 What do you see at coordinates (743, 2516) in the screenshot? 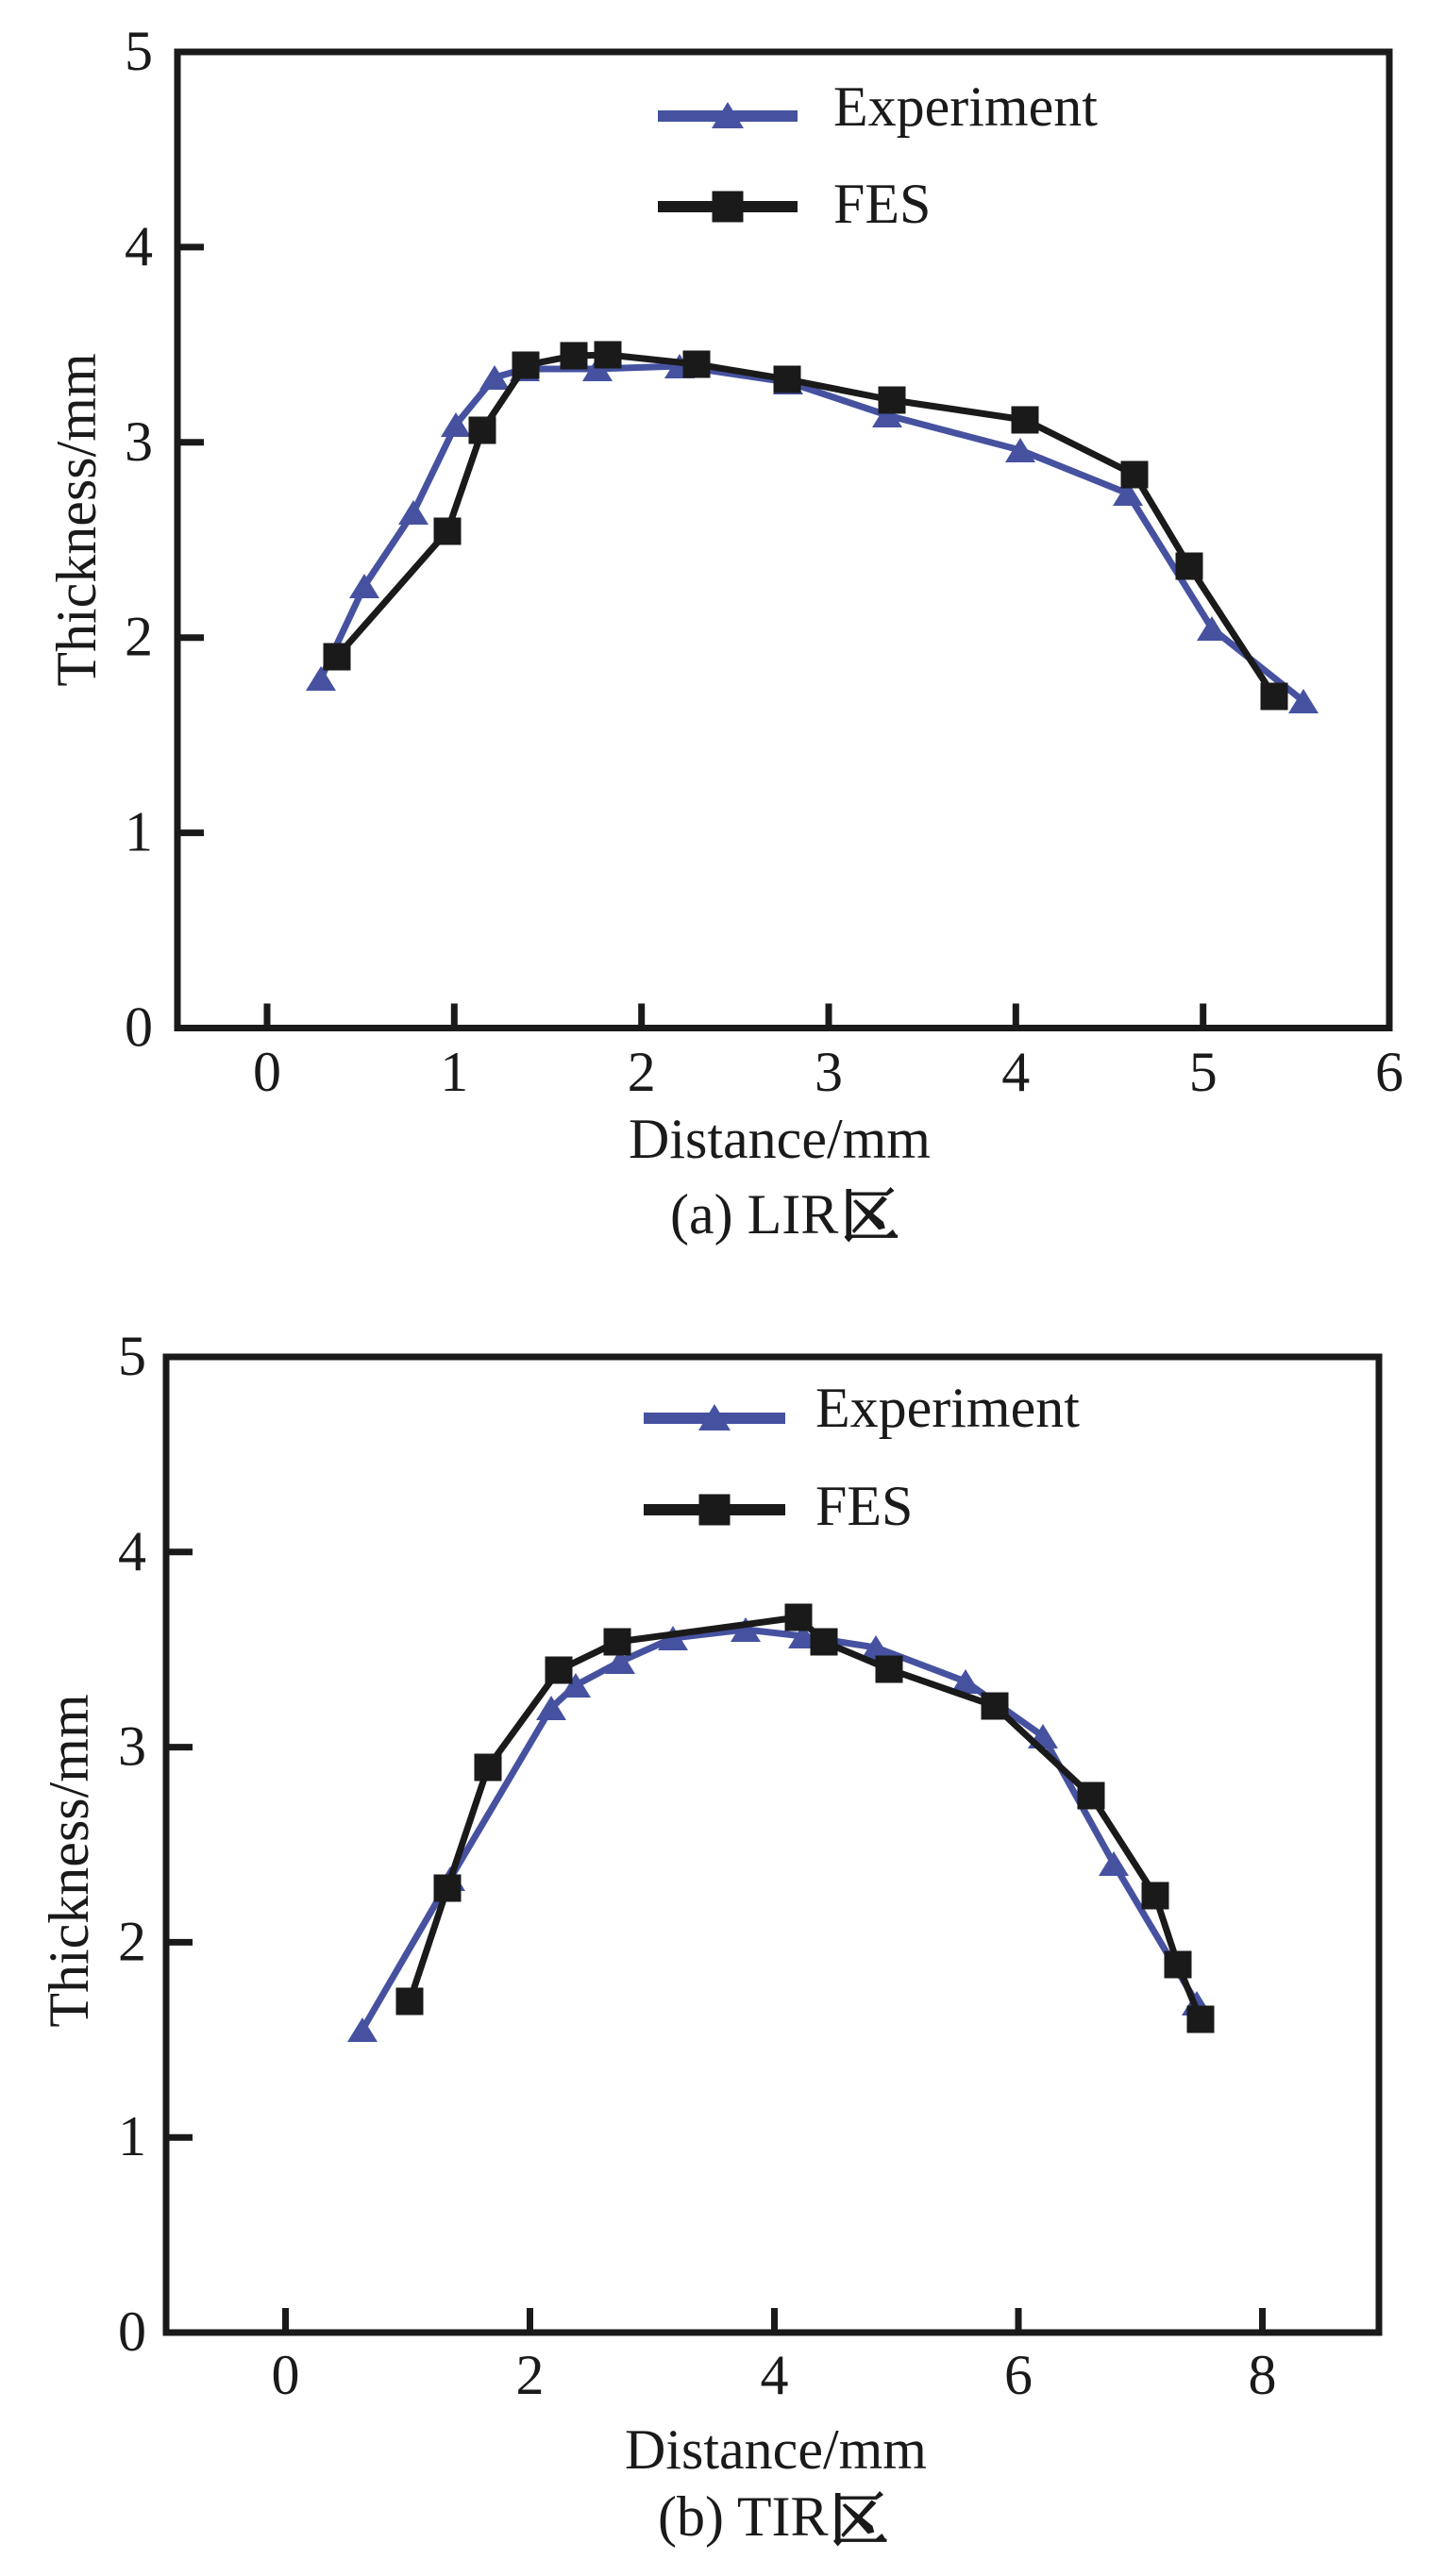
I see `svg-text: (b) TIR` at bounding box center [743, 2516].